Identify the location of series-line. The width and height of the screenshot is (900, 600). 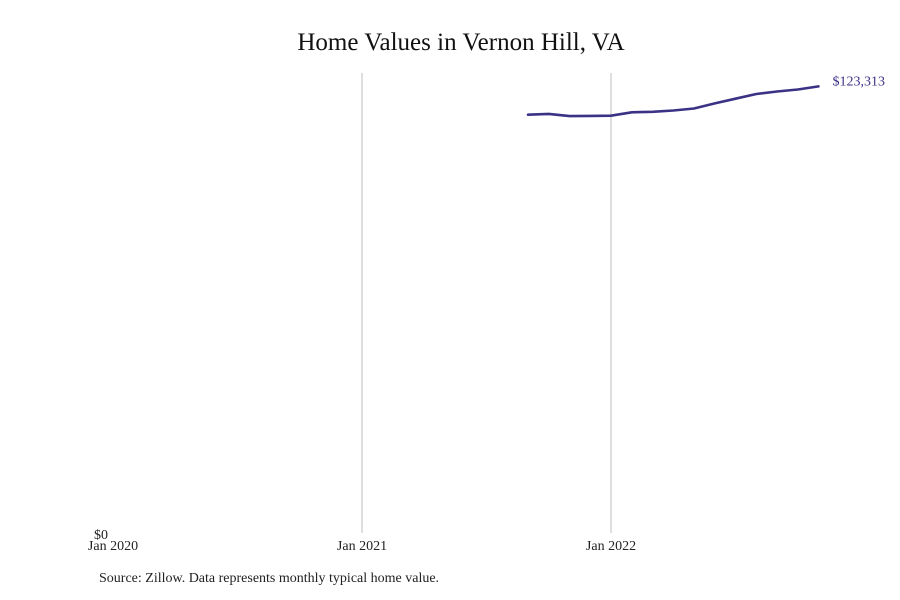
(673, 101).